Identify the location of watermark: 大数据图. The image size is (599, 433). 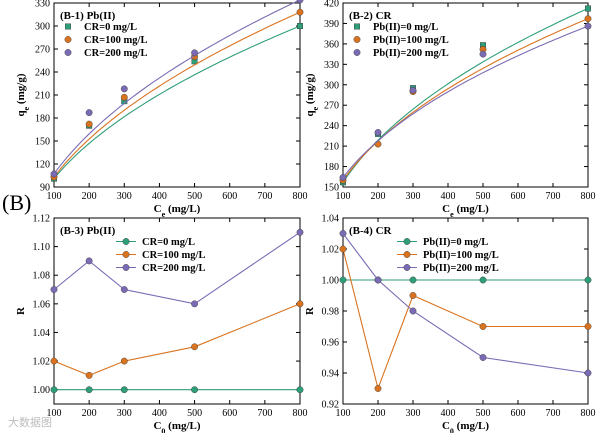
(30, 422).